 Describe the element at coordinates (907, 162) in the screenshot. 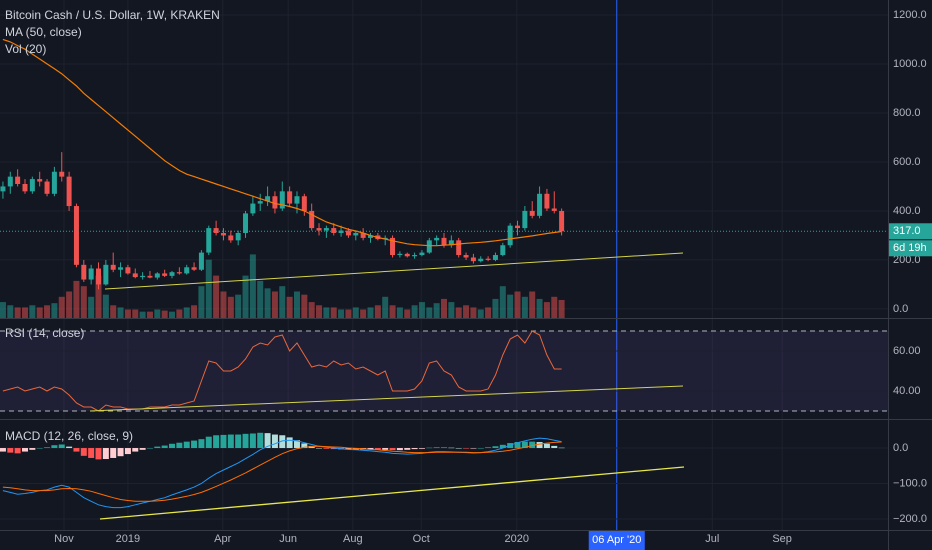

I see `y-tick-label: 600.0` at that location.